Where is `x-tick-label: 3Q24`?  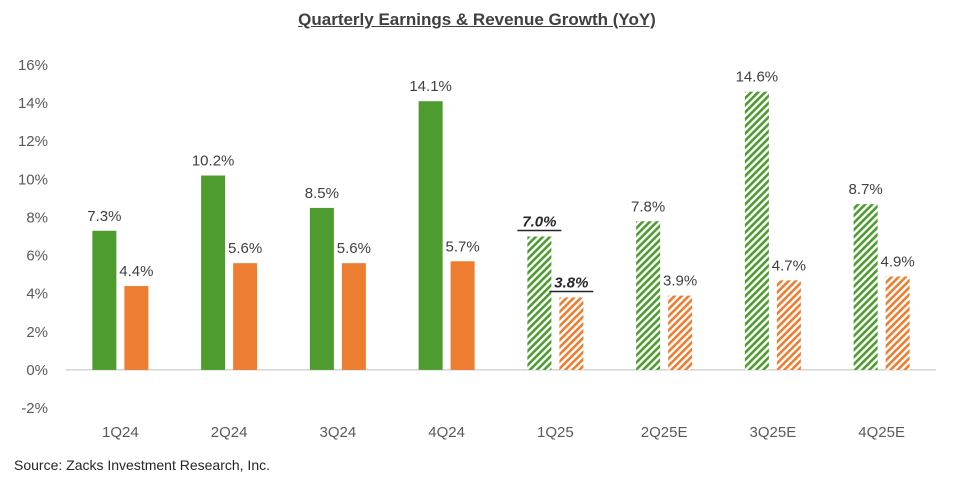
x-tick-label: 3Q24 is located at coordinates (338, 432).